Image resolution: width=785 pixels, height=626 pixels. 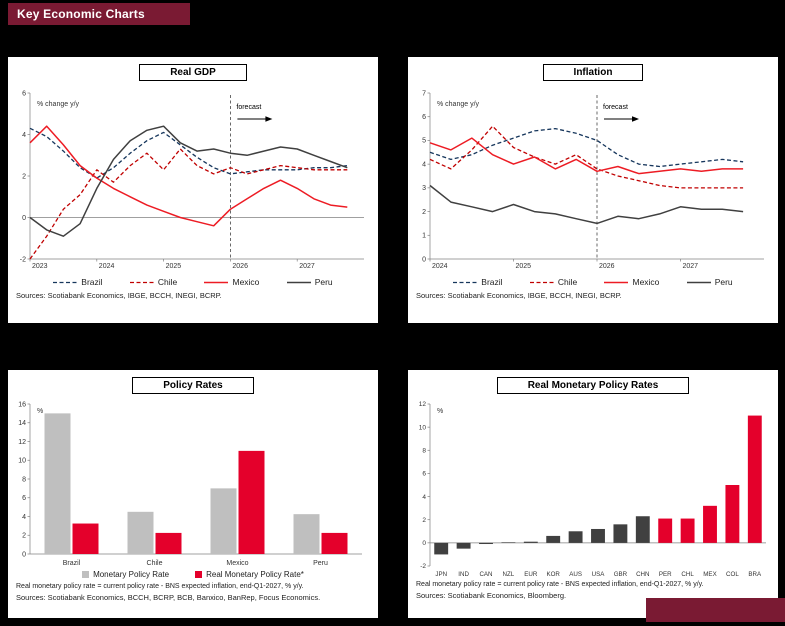 I want to click on legend-label: Real Monetary Policy Rate*, so click(x=255, y=574).